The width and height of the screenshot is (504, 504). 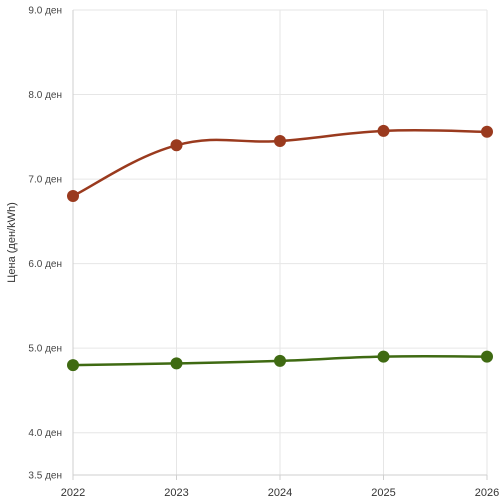 What do you see at coordinates (12, 242) in the screenshot?
I see `y-axis-label: Цена (ден/kWh)` at bounding box center [12, 242].